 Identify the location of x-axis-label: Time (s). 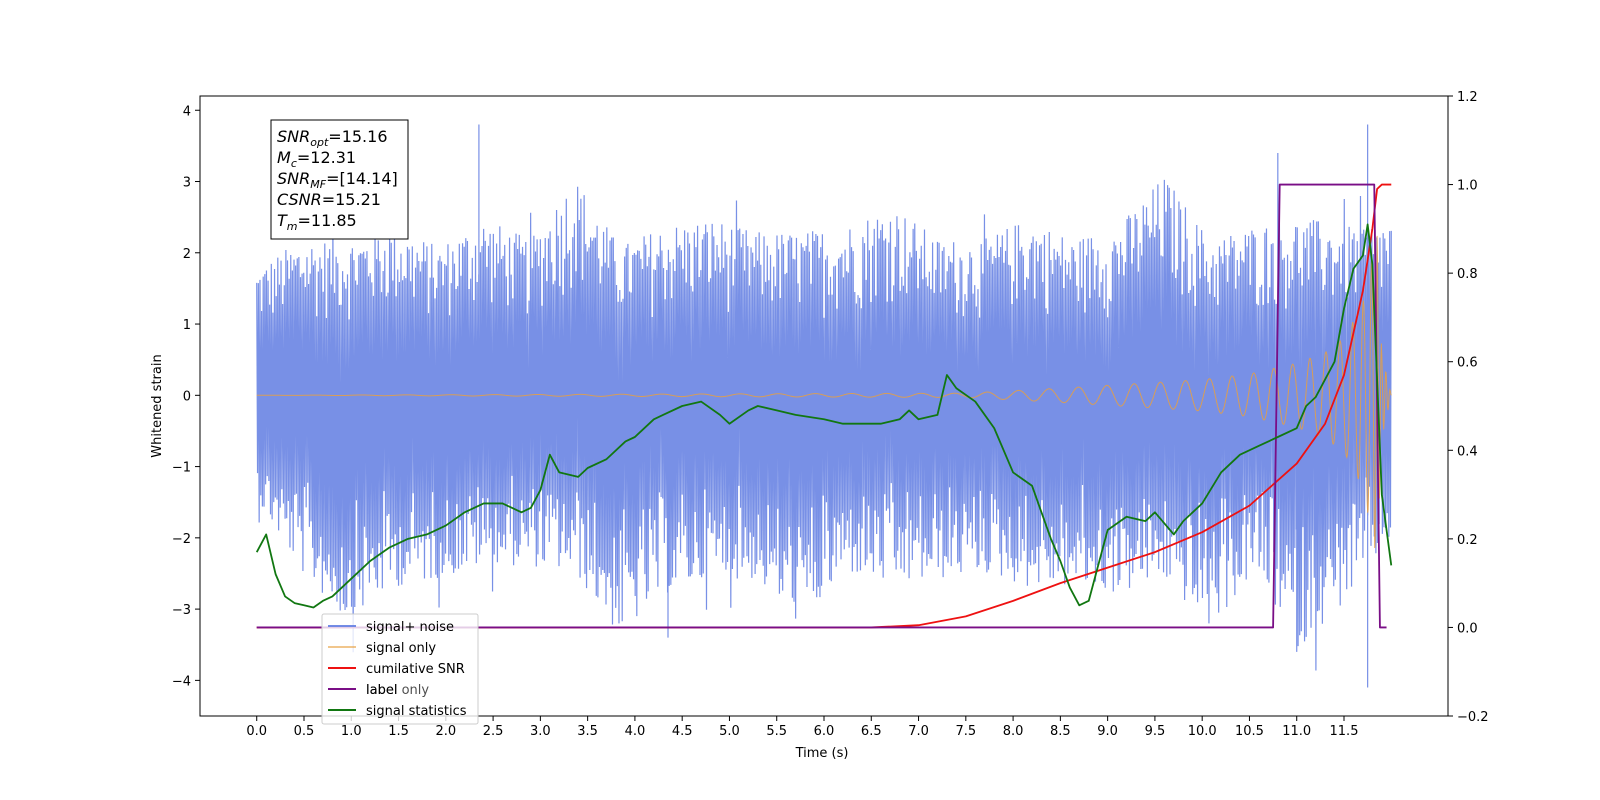
(822, 753).